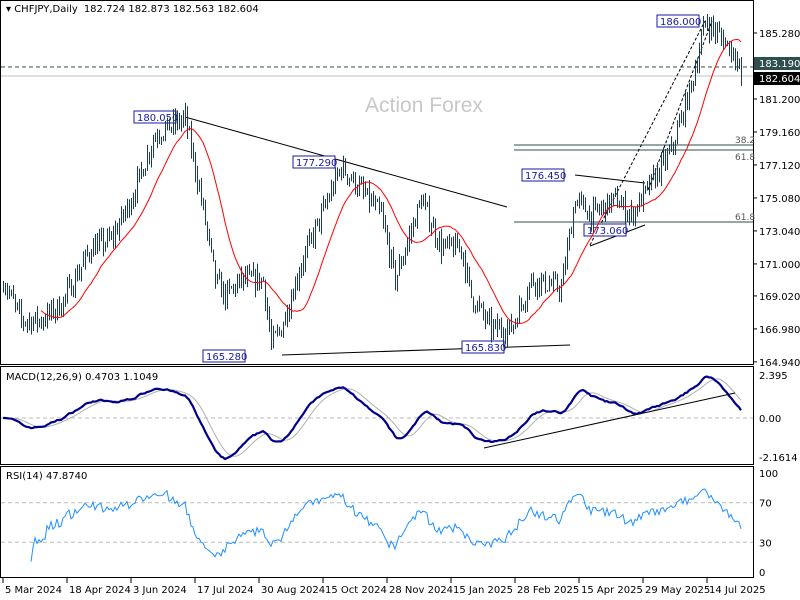 Image resolution: width=800 pixels, height=600 pixels. I want to click on date-tick-label: 15 Jan 2025, so click(483, 590).